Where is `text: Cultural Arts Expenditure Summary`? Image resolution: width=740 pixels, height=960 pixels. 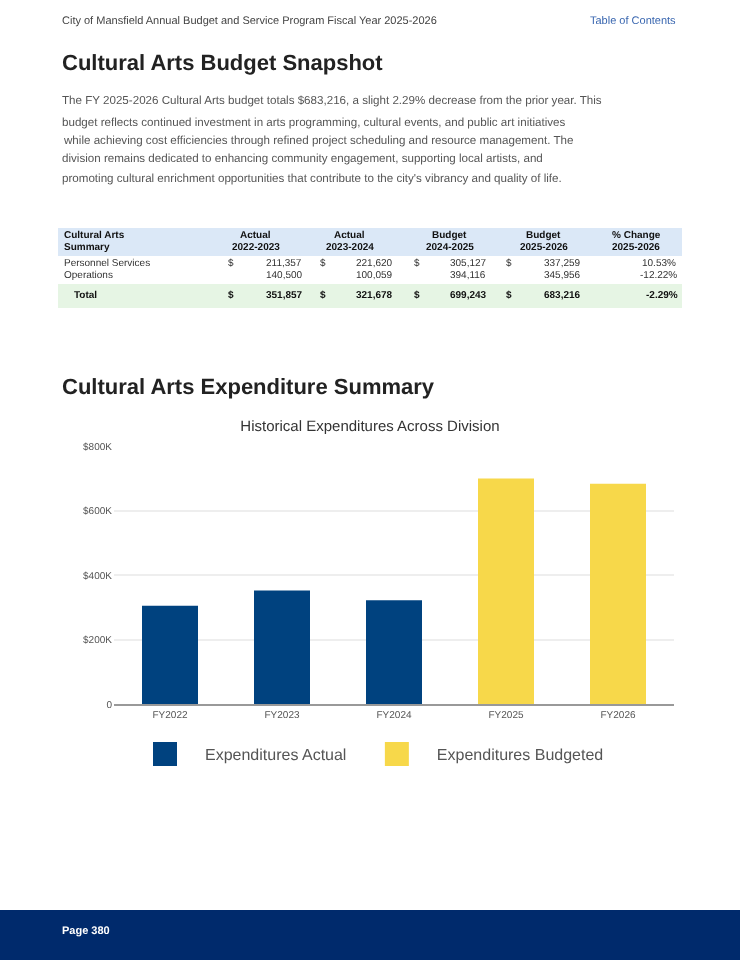 text: Cultural Arts Expenditure Summary is located at coordinates (249, 388).